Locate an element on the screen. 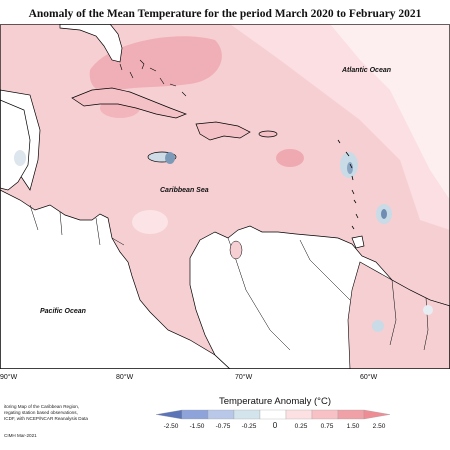 The width and height of the screenshot is (450, 450). credit-line: regating station based observations, is located at coordinates (41, 412).